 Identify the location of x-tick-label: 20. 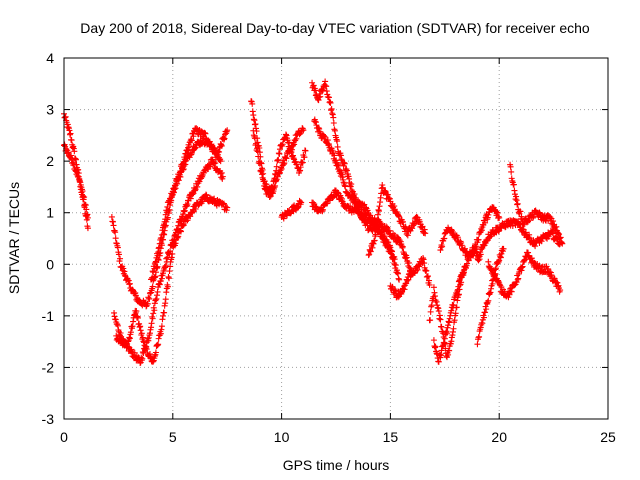
(499, 437).